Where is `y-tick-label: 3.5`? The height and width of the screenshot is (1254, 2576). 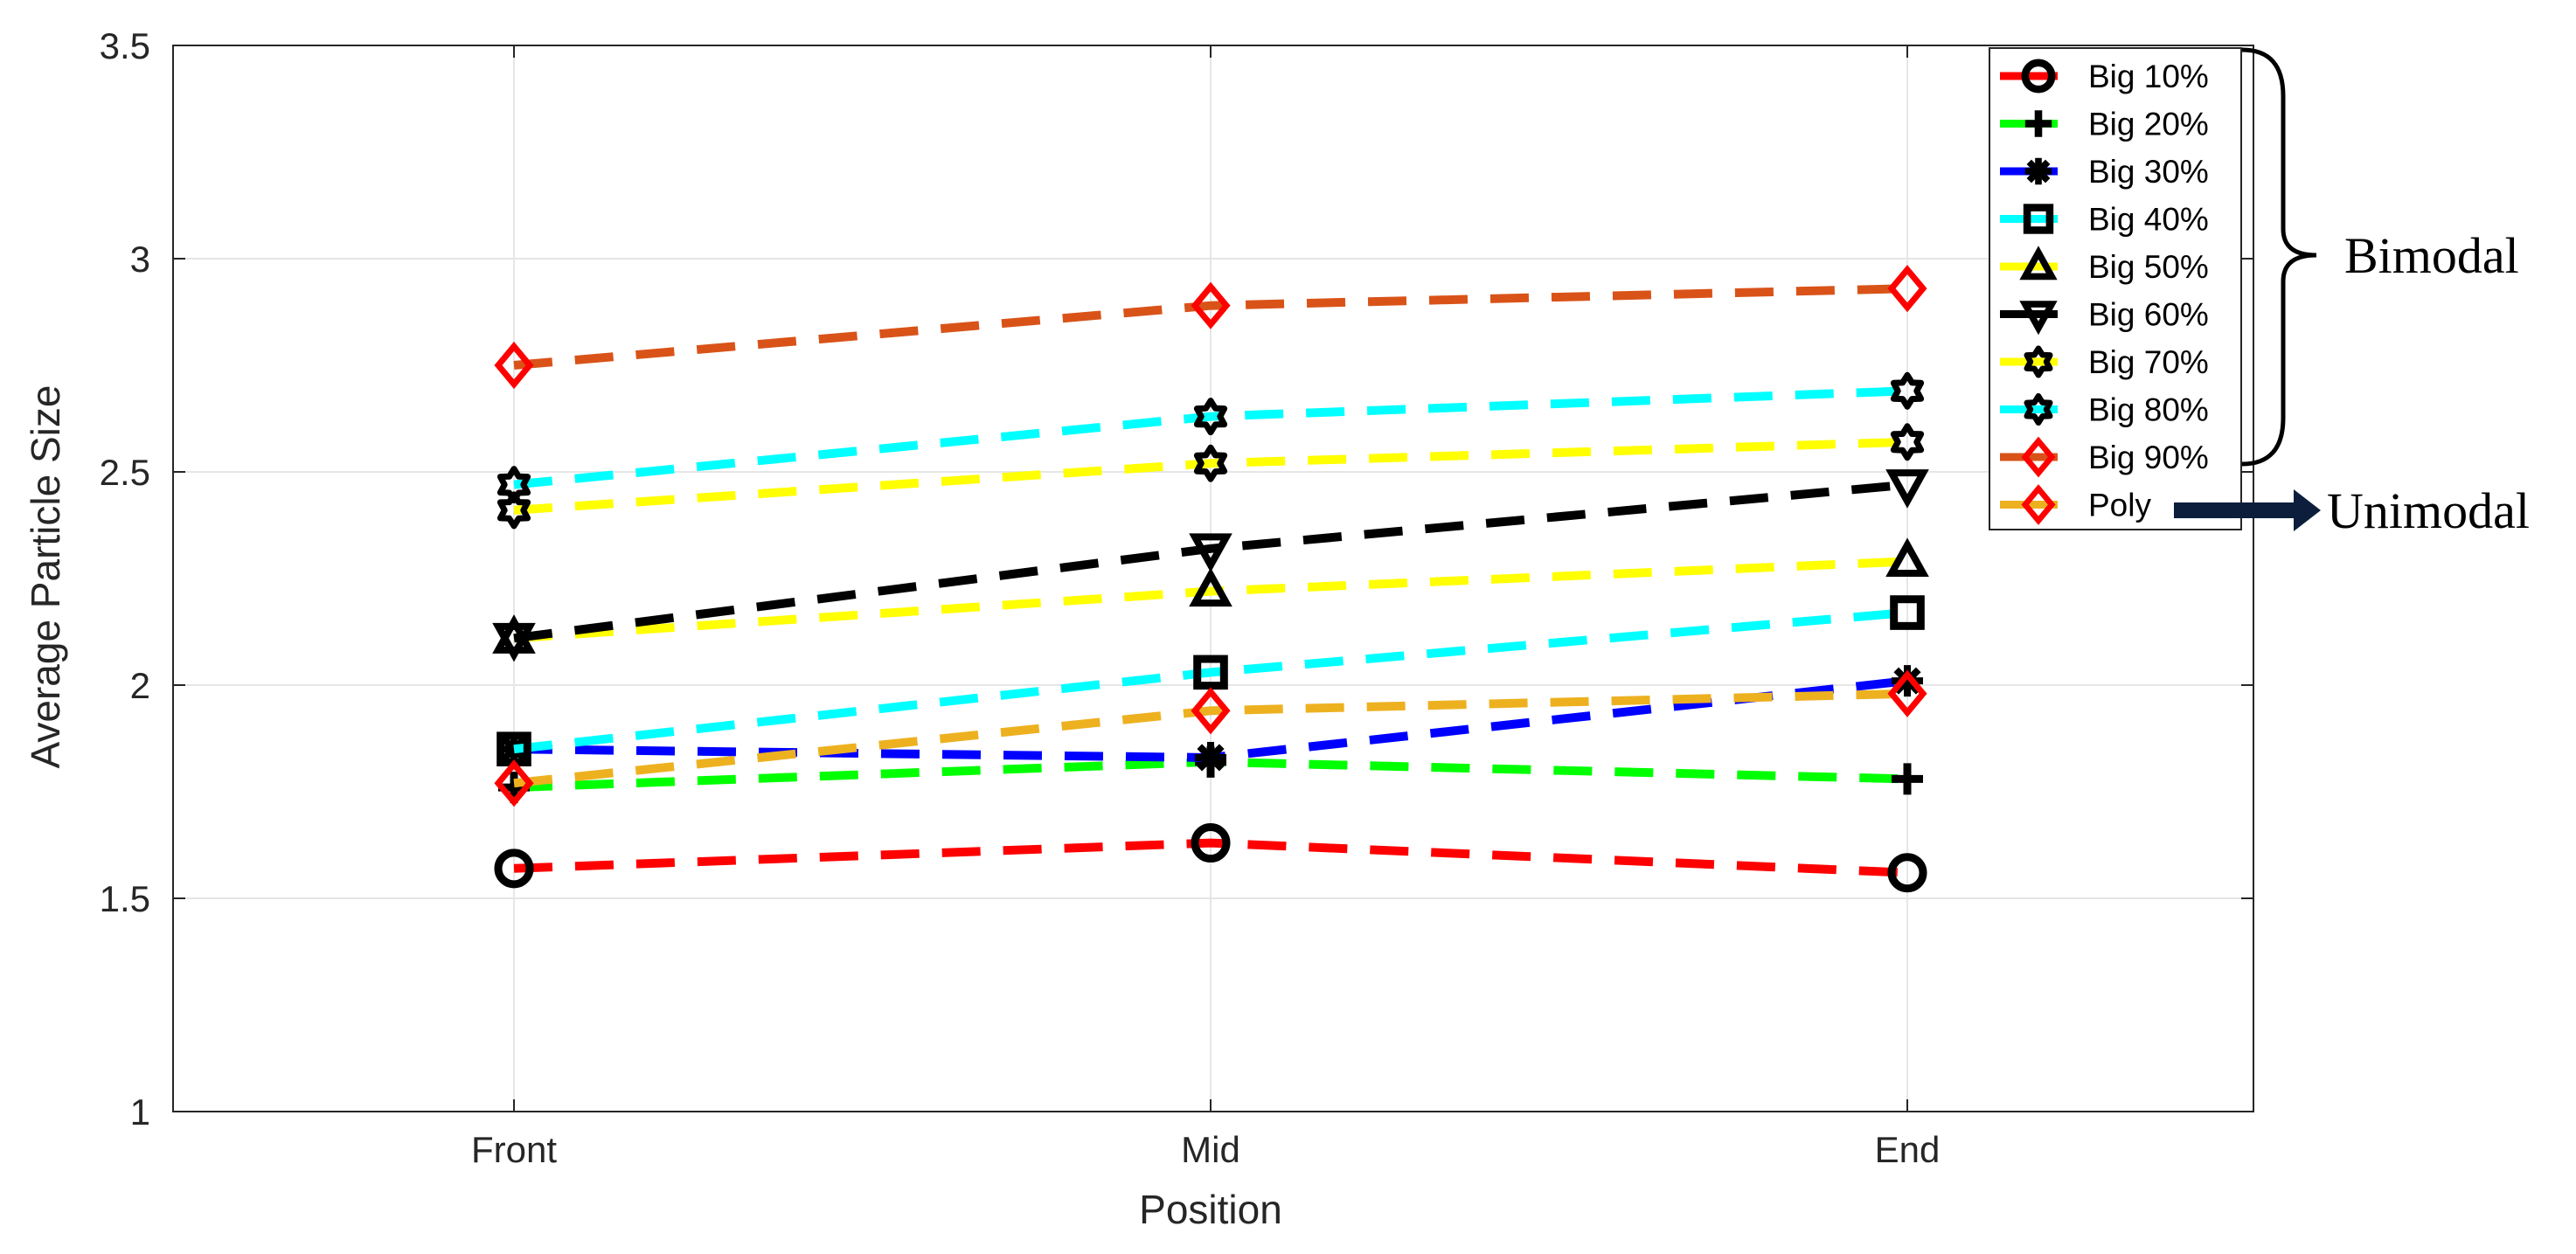
y-tick-label: 3.5 is located at coordinates (125, 45).